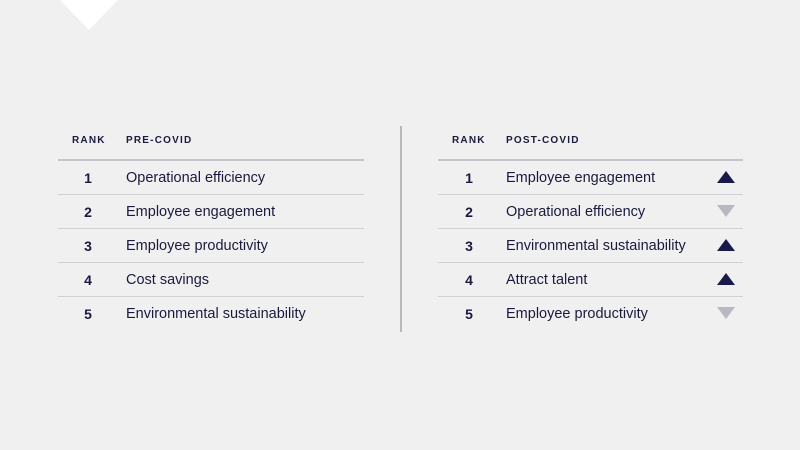 This screenshot has height=450, width=800. What do you see at coordinates (211, 280) in the screenshot?
I see `table-row: 4 Cost savings` at bounding box center [211, 280].